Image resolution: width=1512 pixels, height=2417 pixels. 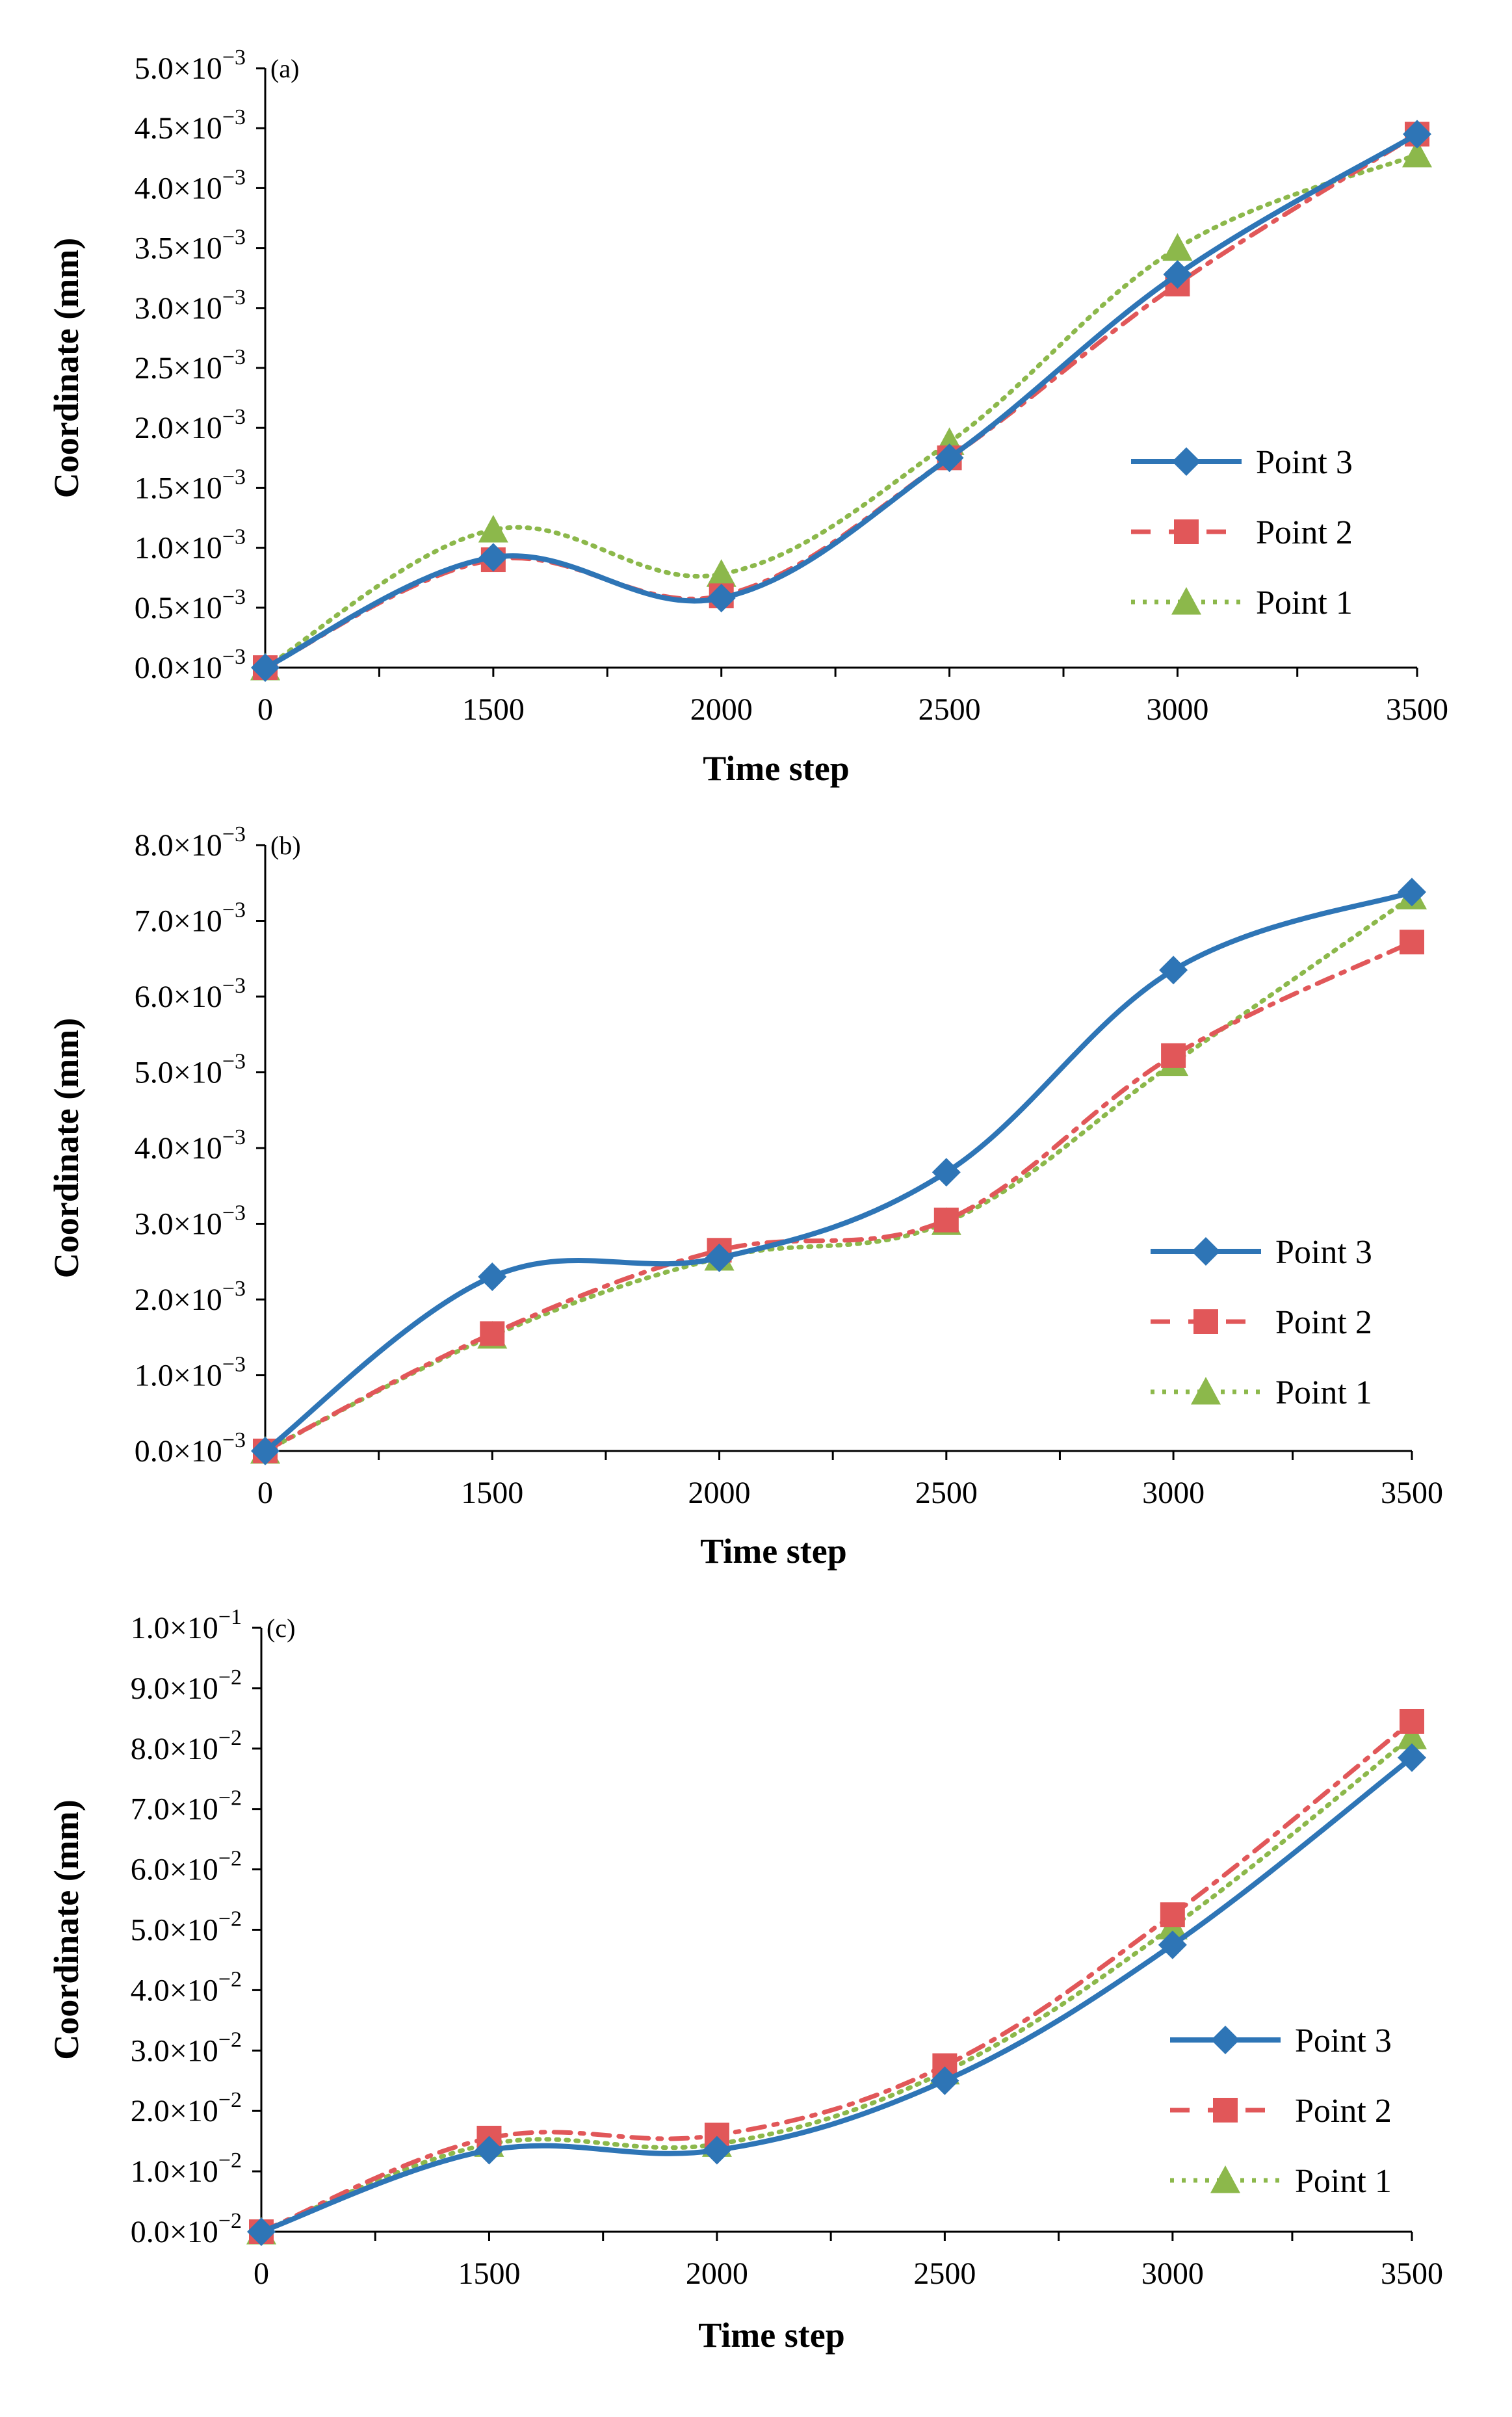 What do you see at coordinates (190, 994) in the screenshot?
I see `y-tick-label: 6.0×10⁻³` at bounding box center [190, 994].